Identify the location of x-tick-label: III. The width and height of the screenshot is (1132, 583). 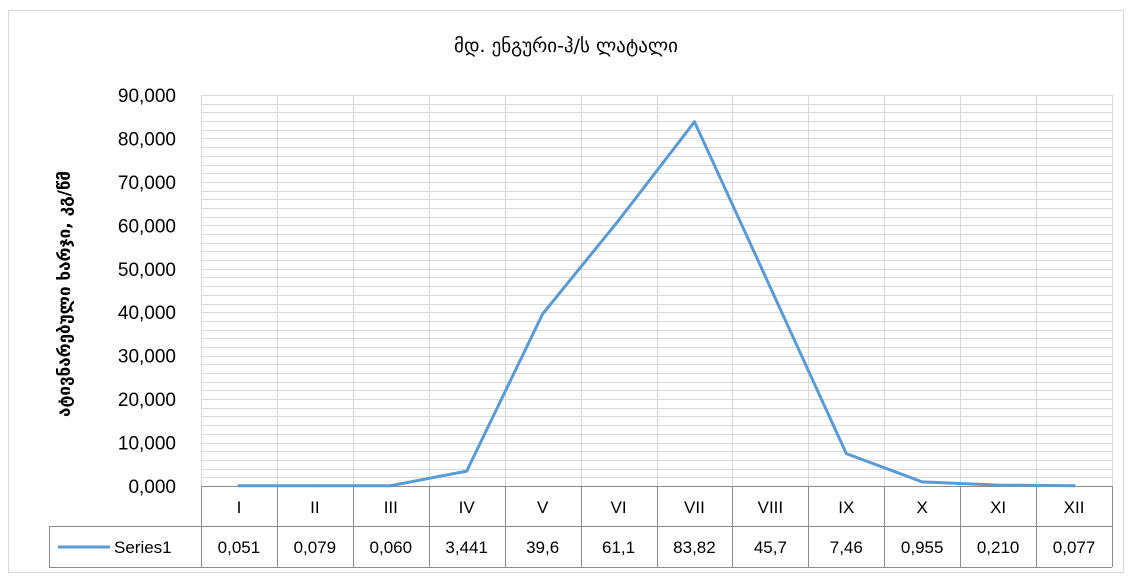
(391, 507).